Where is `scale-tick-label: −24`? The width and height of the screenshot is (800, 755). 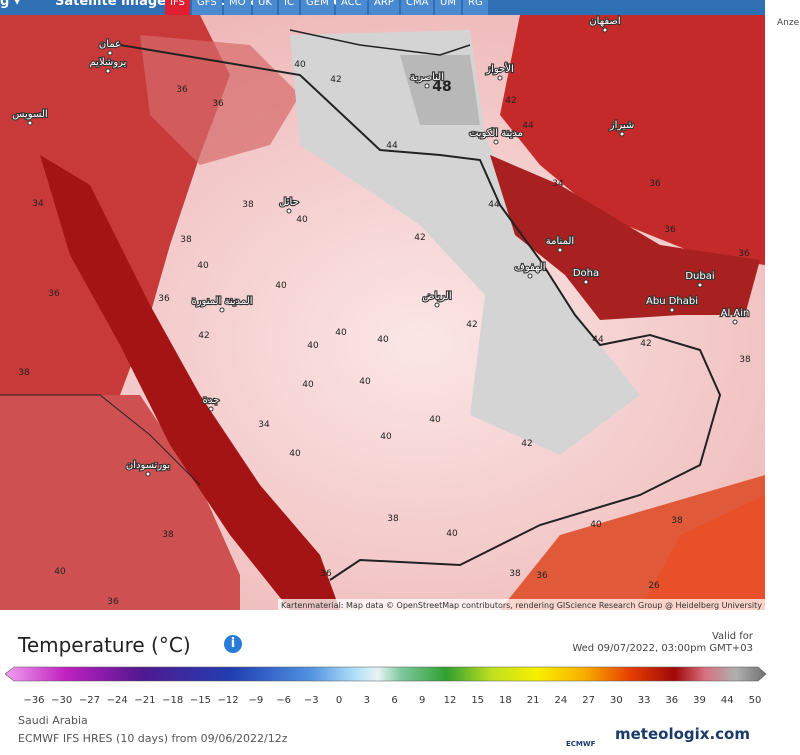 scale-tick-label: −24 is located at coordinates (117, 700).